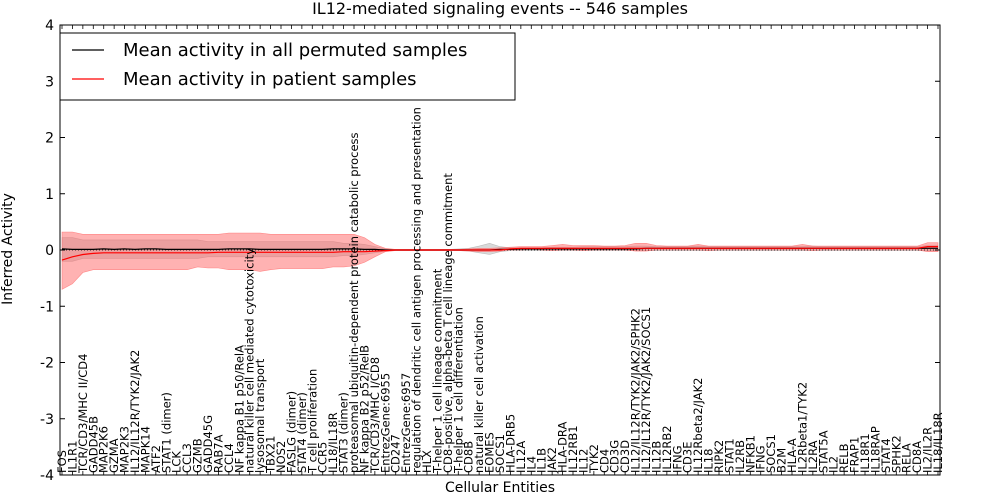 The height and width of the screenshot is (500, 1000). What do you see at coordinates (865, 453) in the screenshot?
I see `x-tick-label: IL18R1` at bounding box center [865, 453].